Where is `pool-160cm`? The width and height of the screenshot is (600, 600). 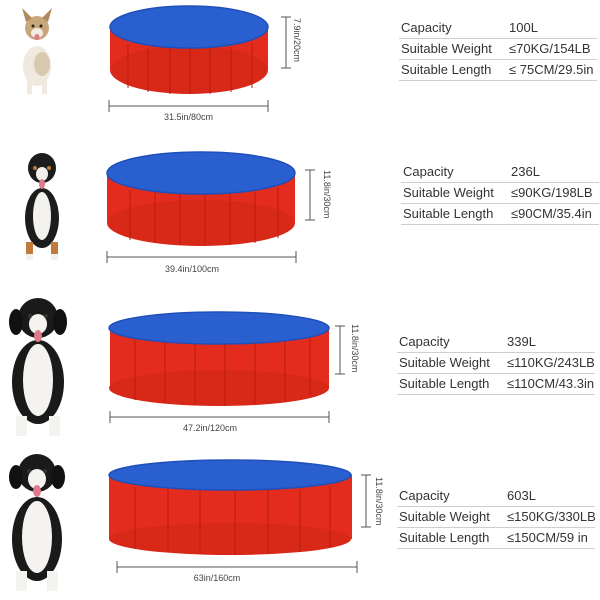
pool-160cm is located at coordinates (239, 516).